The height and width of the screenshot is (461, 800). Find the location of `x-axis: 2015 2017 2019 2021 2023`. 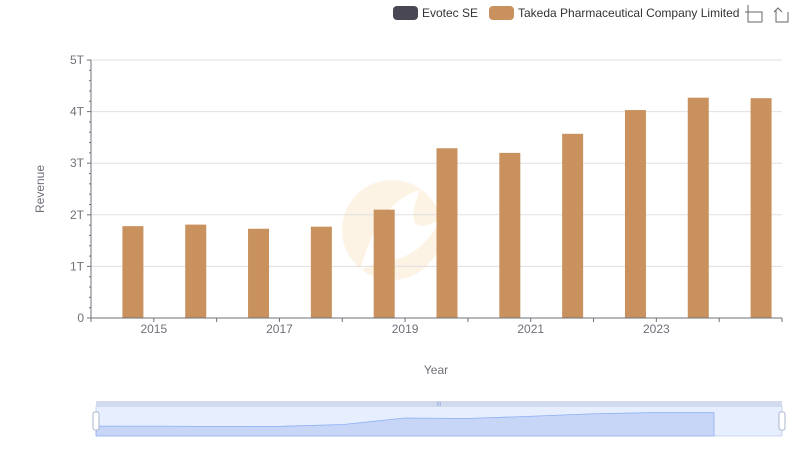

x-axis: 2015 2017 2019 2021 2023 is located at coordinates (436, 326).